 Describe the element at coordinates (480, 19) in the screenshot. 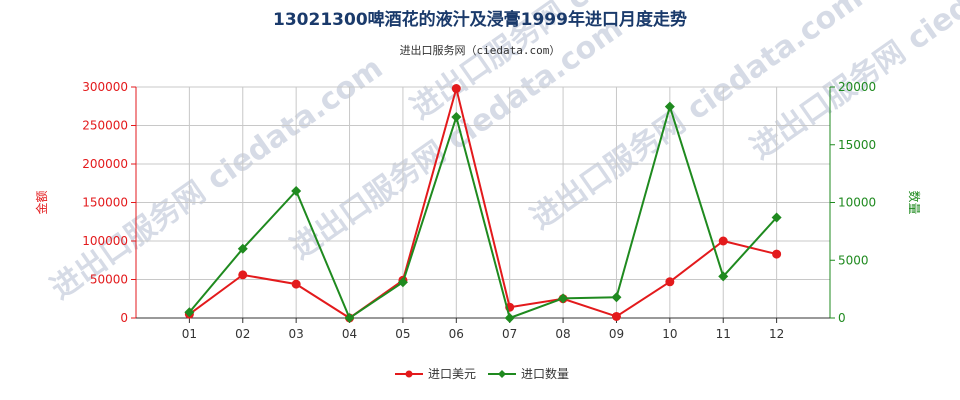

I see `chart-title: 13021300啤酒花的液汁及浸膏1999年进口月度走势` at that location.